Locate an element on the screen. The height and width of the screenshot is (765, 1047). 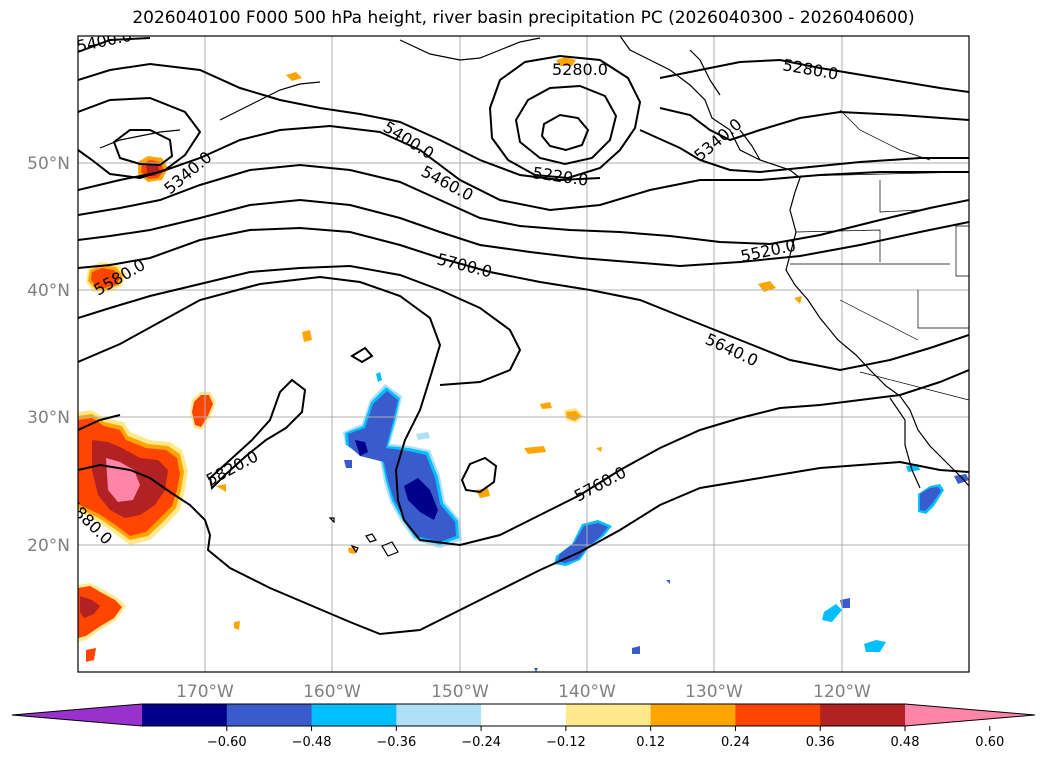
lon-label: 150°W is located at coordinates (460, 692).